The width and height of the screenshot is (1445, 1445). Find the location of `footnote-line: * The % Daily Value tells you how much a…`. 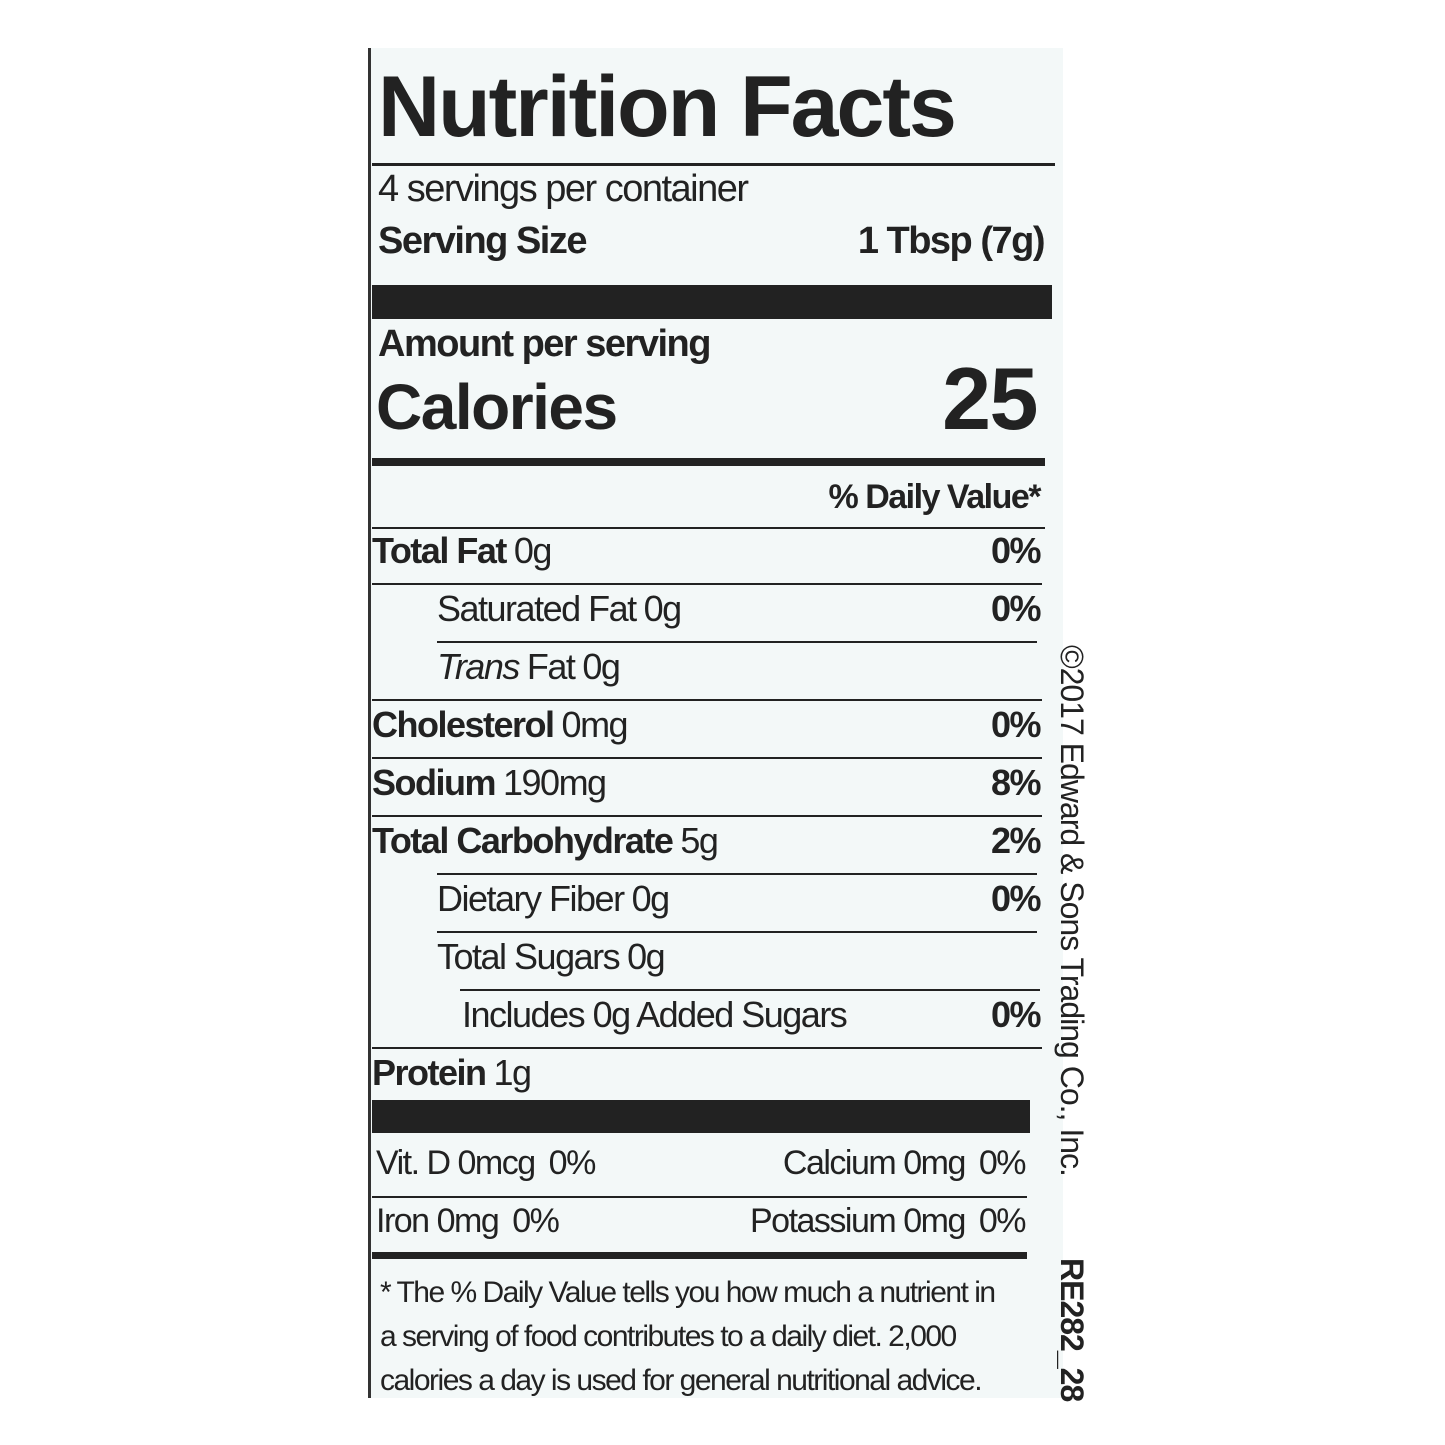

footnote-line: * The % Daily Value tells you how much a… is located at coordinates (688, 1292).